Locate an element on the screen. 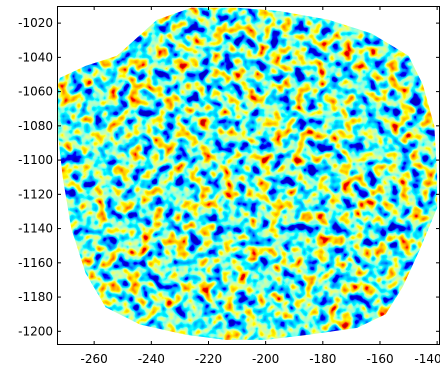 The image size is (440, 379). x-tick-label: -160 is located at coordinates (379, 359).